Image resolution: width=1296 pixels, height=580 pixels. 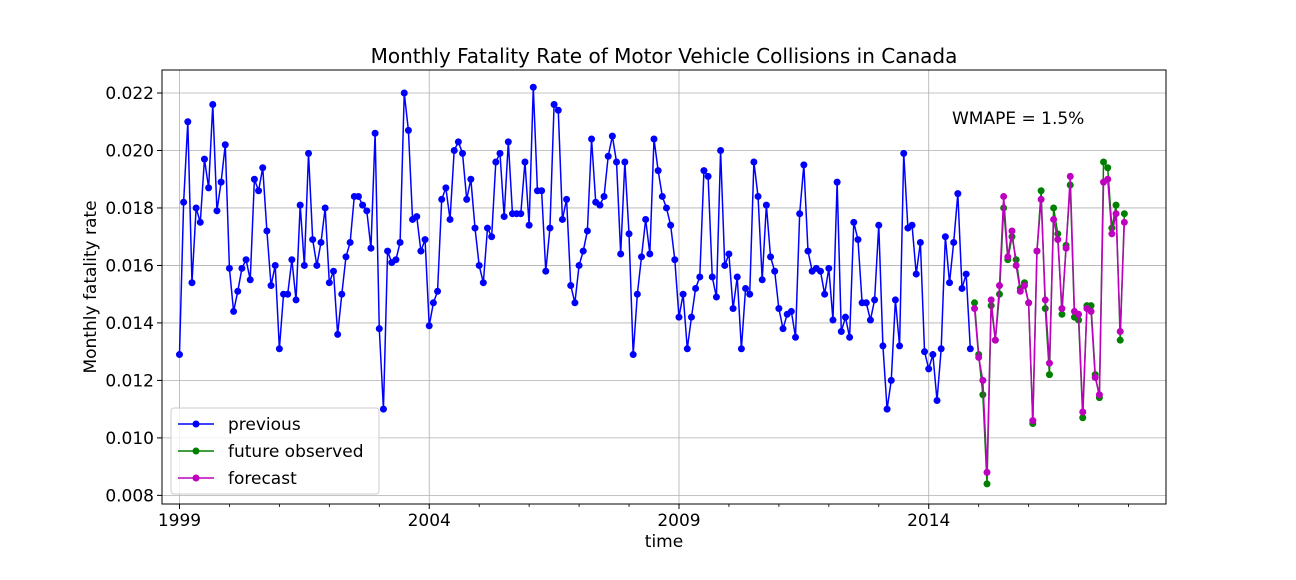 I want to click on y-tick-label: 0.010, so click(x=129, y=439).